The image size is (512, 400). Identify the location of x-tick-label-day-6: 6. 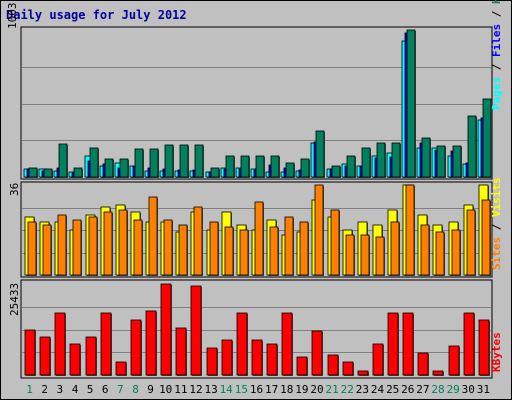
(105, 389).